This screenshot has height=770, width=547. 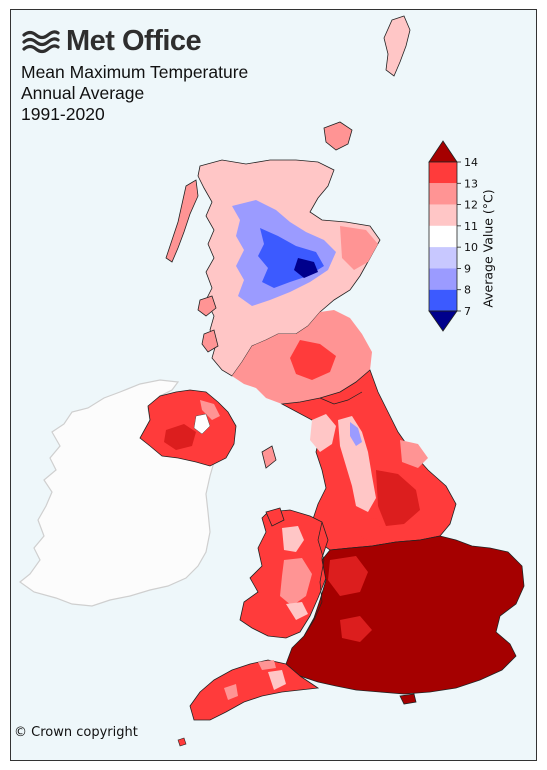 I want to click on orkney-islands, so click(x=338, y=136).